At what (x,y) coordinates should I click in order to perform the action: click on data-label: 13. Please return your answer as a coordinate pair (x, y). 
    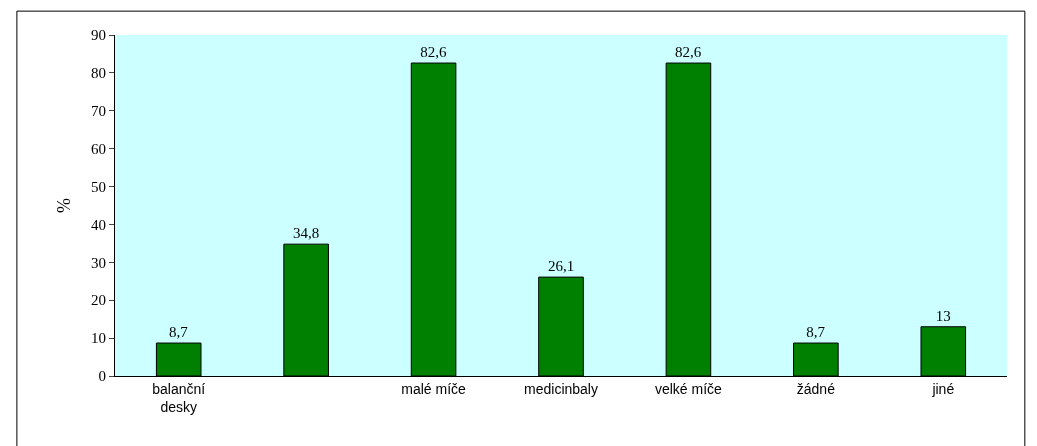
    Looking at the image, I should click on (943, 315).